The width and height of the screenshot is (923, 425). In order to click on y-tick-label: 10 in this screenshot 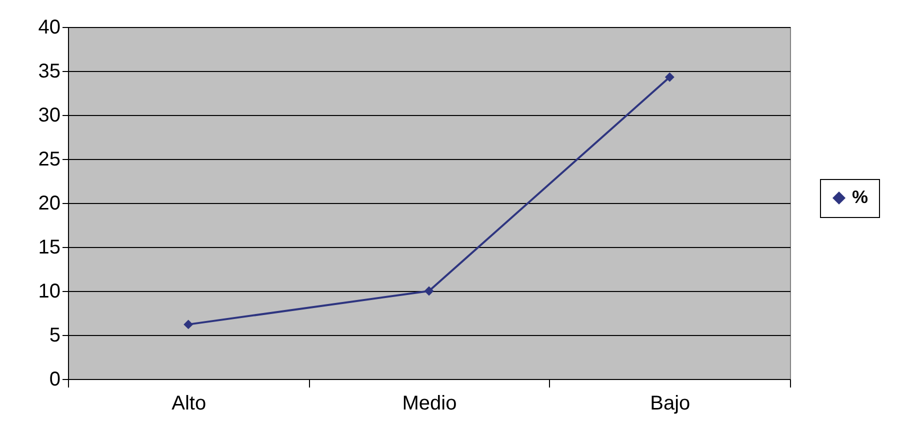, I will do `click(49, 291)`.